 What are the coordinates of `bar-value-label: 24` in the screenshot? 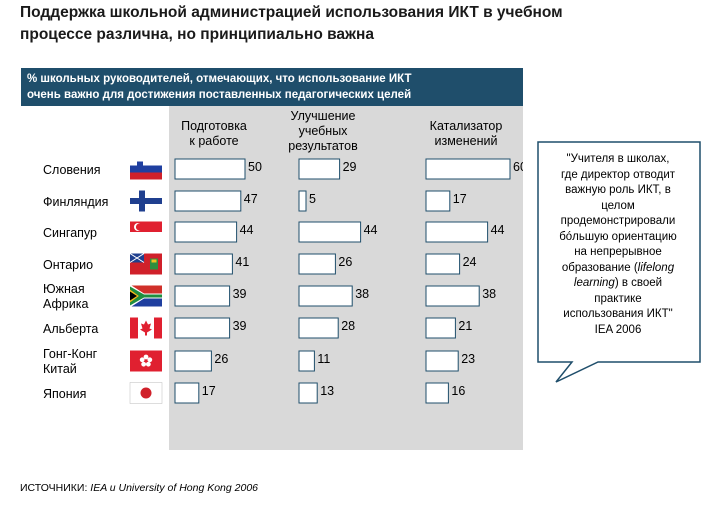 It's located at (470, 262).